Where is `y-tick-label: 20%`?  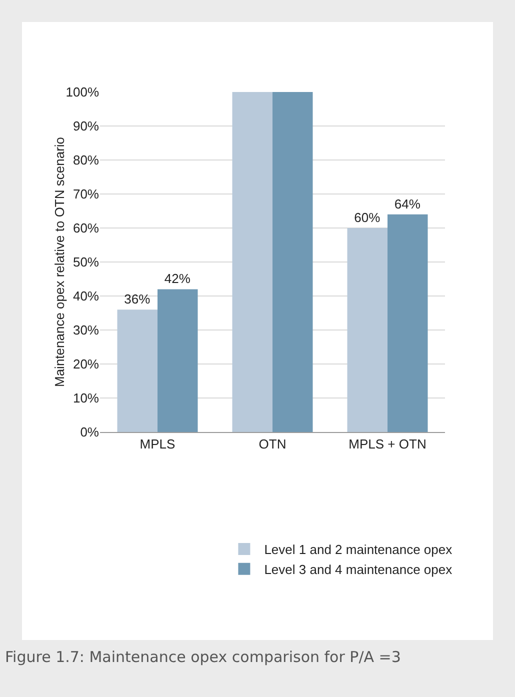
y-tick-label: 20% is located at coordinates (86, 364).